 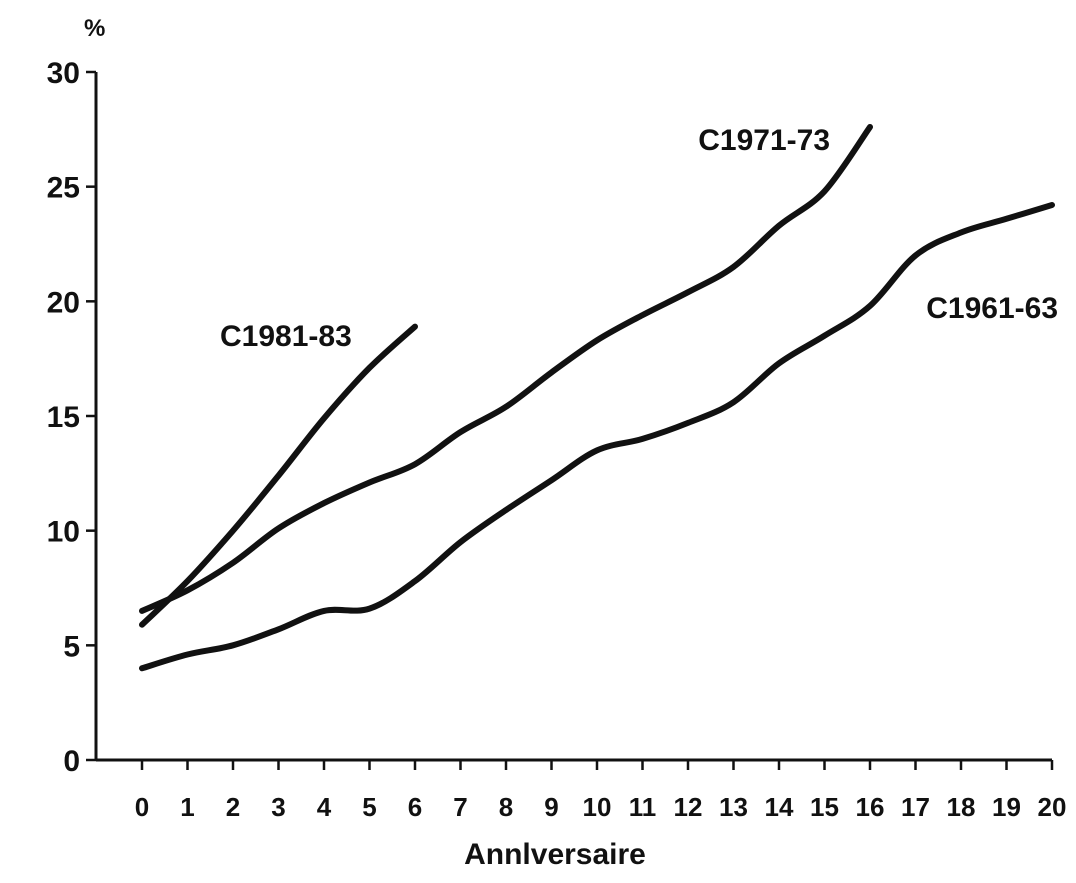 I want to click on x-tick-label-1: 1, so click(x=187, y=807).